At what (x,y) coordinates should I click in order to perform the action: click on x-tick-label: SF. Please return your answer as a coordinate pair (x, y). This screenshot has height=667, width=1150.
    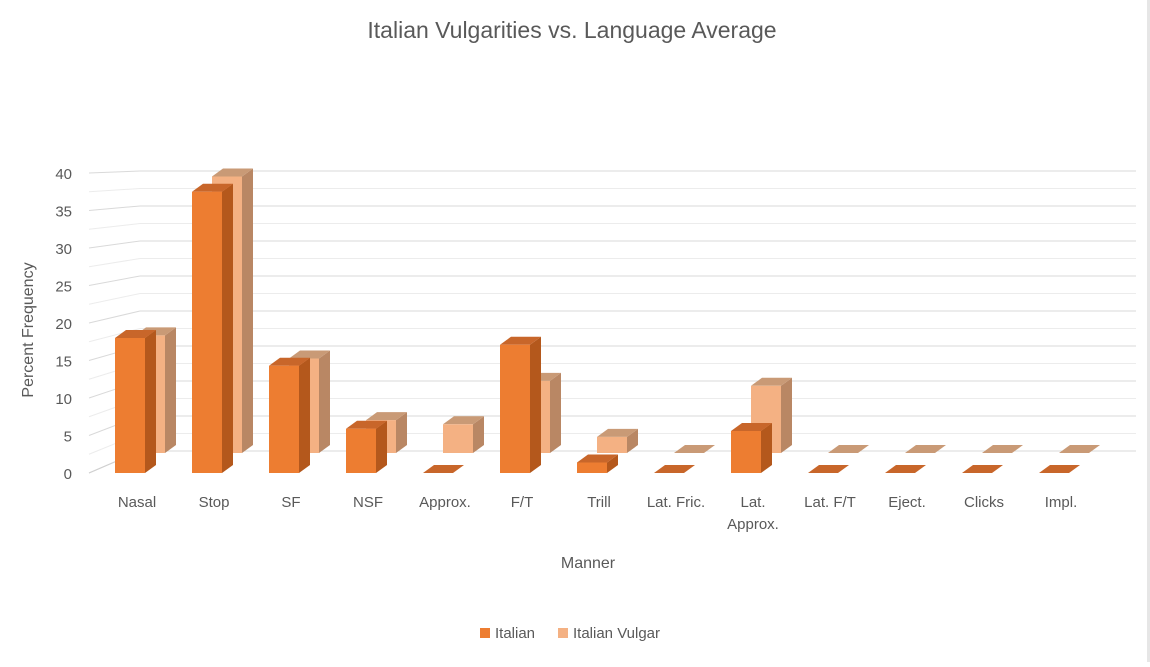
    Looking at the image, I should click on (290, 502).